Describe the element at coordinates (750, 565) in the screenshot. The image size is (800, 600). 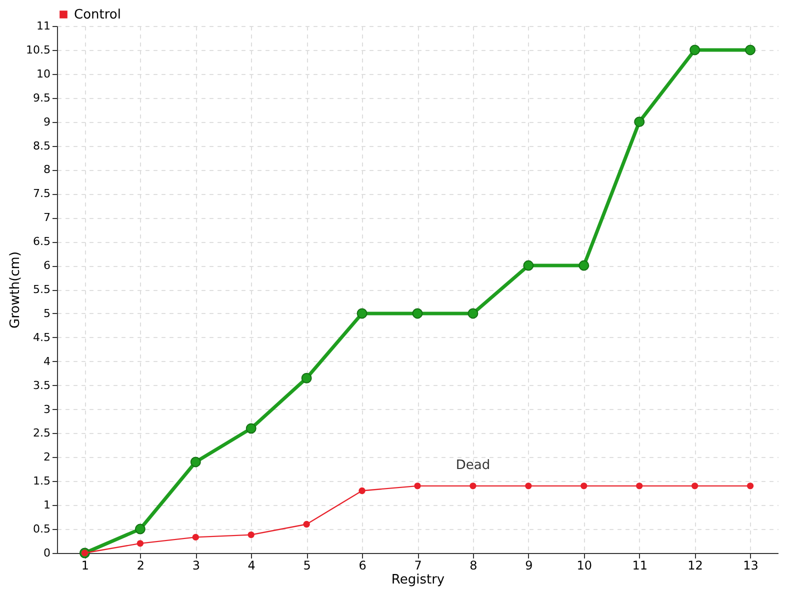
I see `x-tick-label: 13` at that location.